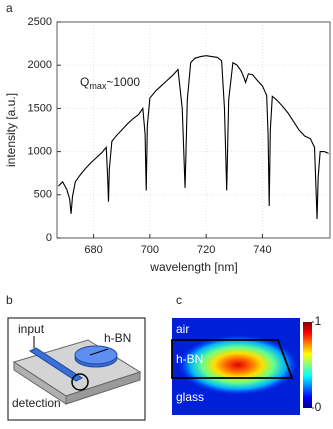 This screenshot has width=333, height=429. What do you see at coordinates (190, 397) in the screenshot?
I see `region-label: glass` at bounding box center [190, 397].